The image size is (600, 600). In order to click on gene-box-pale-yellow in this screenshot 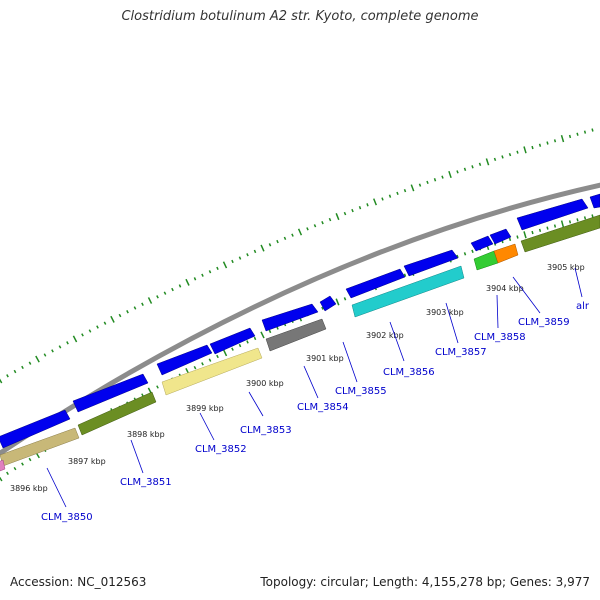, I will do `click(212, 371)`.